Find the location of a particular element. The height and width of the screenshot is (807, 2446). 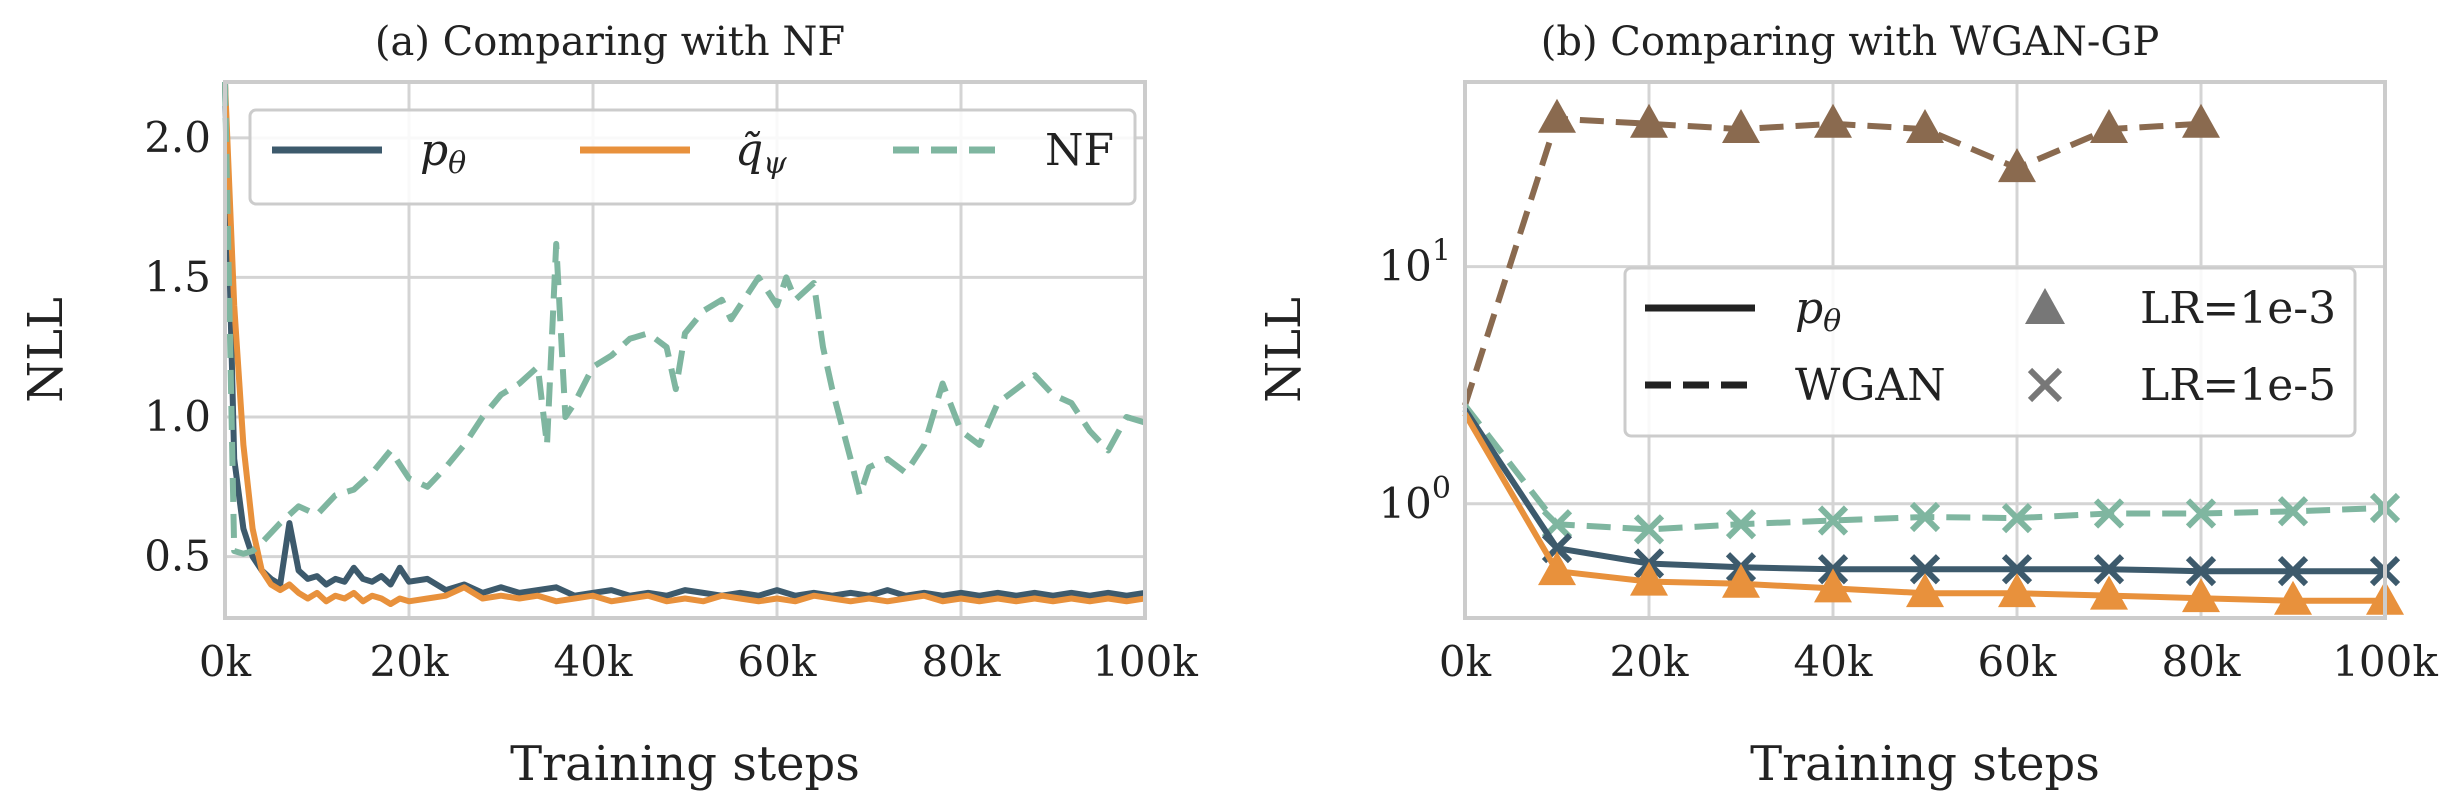

legend-x-marker-icon is located at coordinates (2045, 385).